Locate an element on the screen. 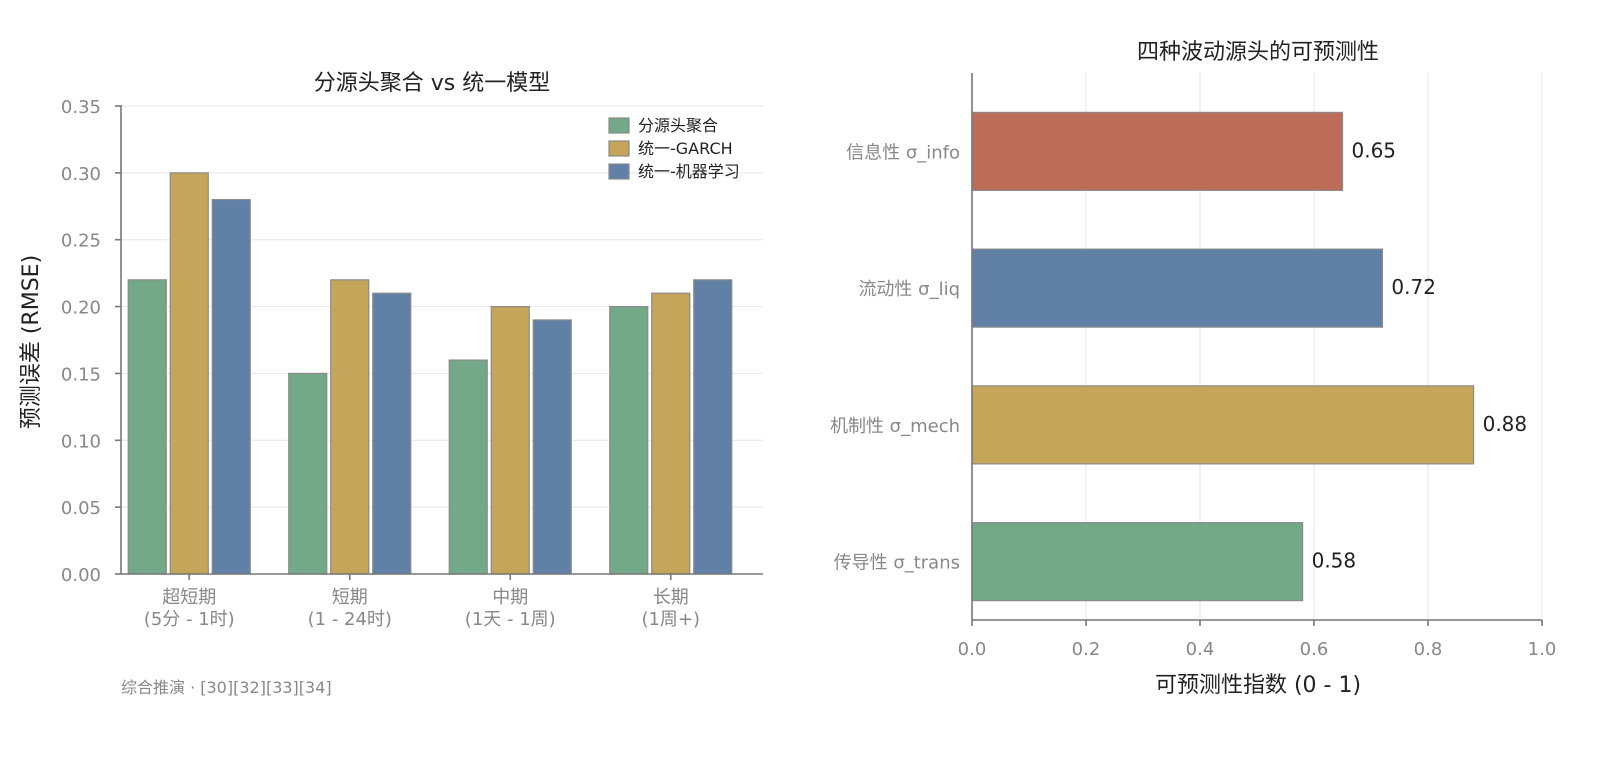  right-x-tick-label: 0.0 is located at coordinates (972, 649).